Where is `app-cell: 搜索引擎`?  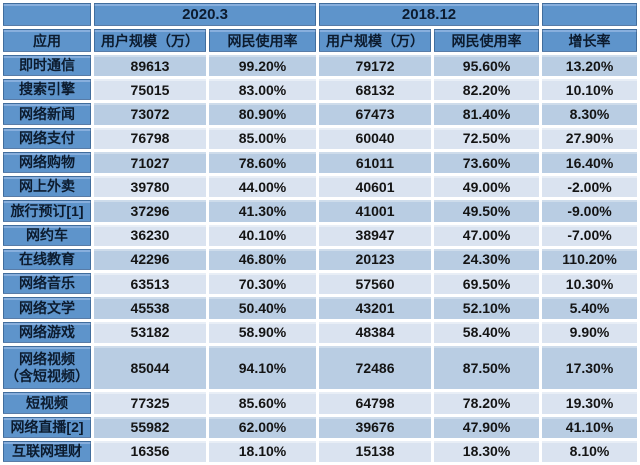 app-cell: 搜索引擎 is located at coordinates (47, 90).